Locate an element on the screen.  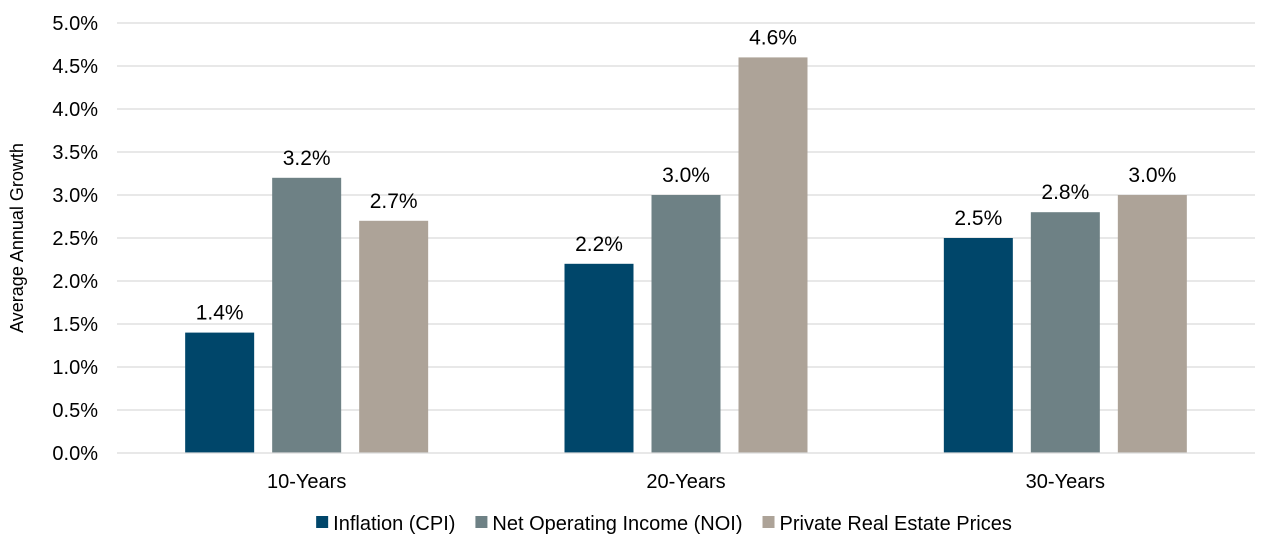
y-tick-label: 2.0% is located at coordinates (75, 282).